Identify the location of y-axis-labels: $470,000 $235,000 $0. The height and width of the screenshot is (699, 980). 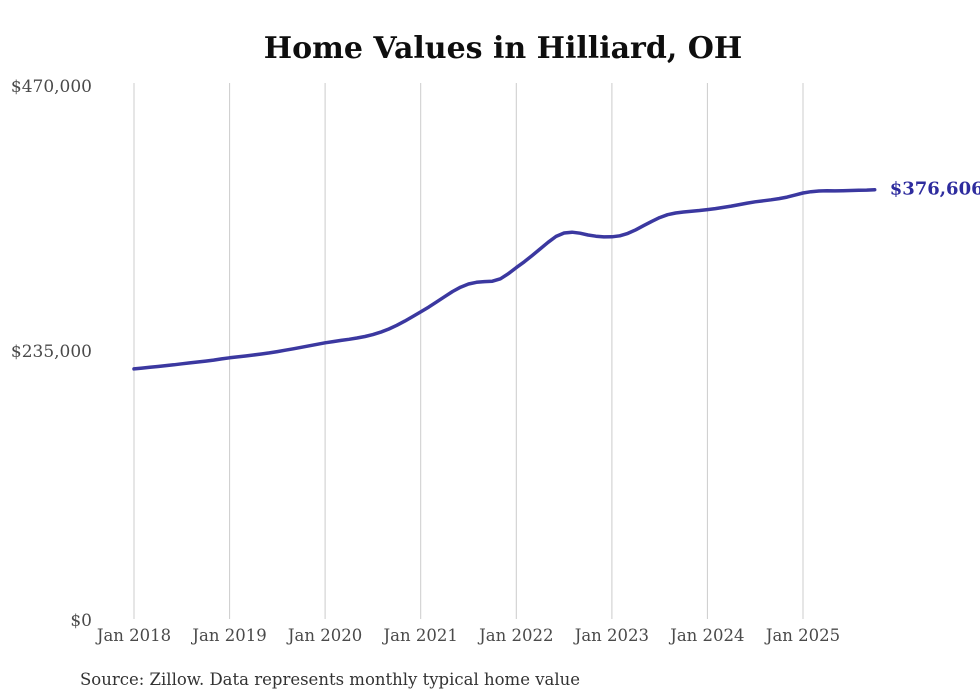
(51, 354).